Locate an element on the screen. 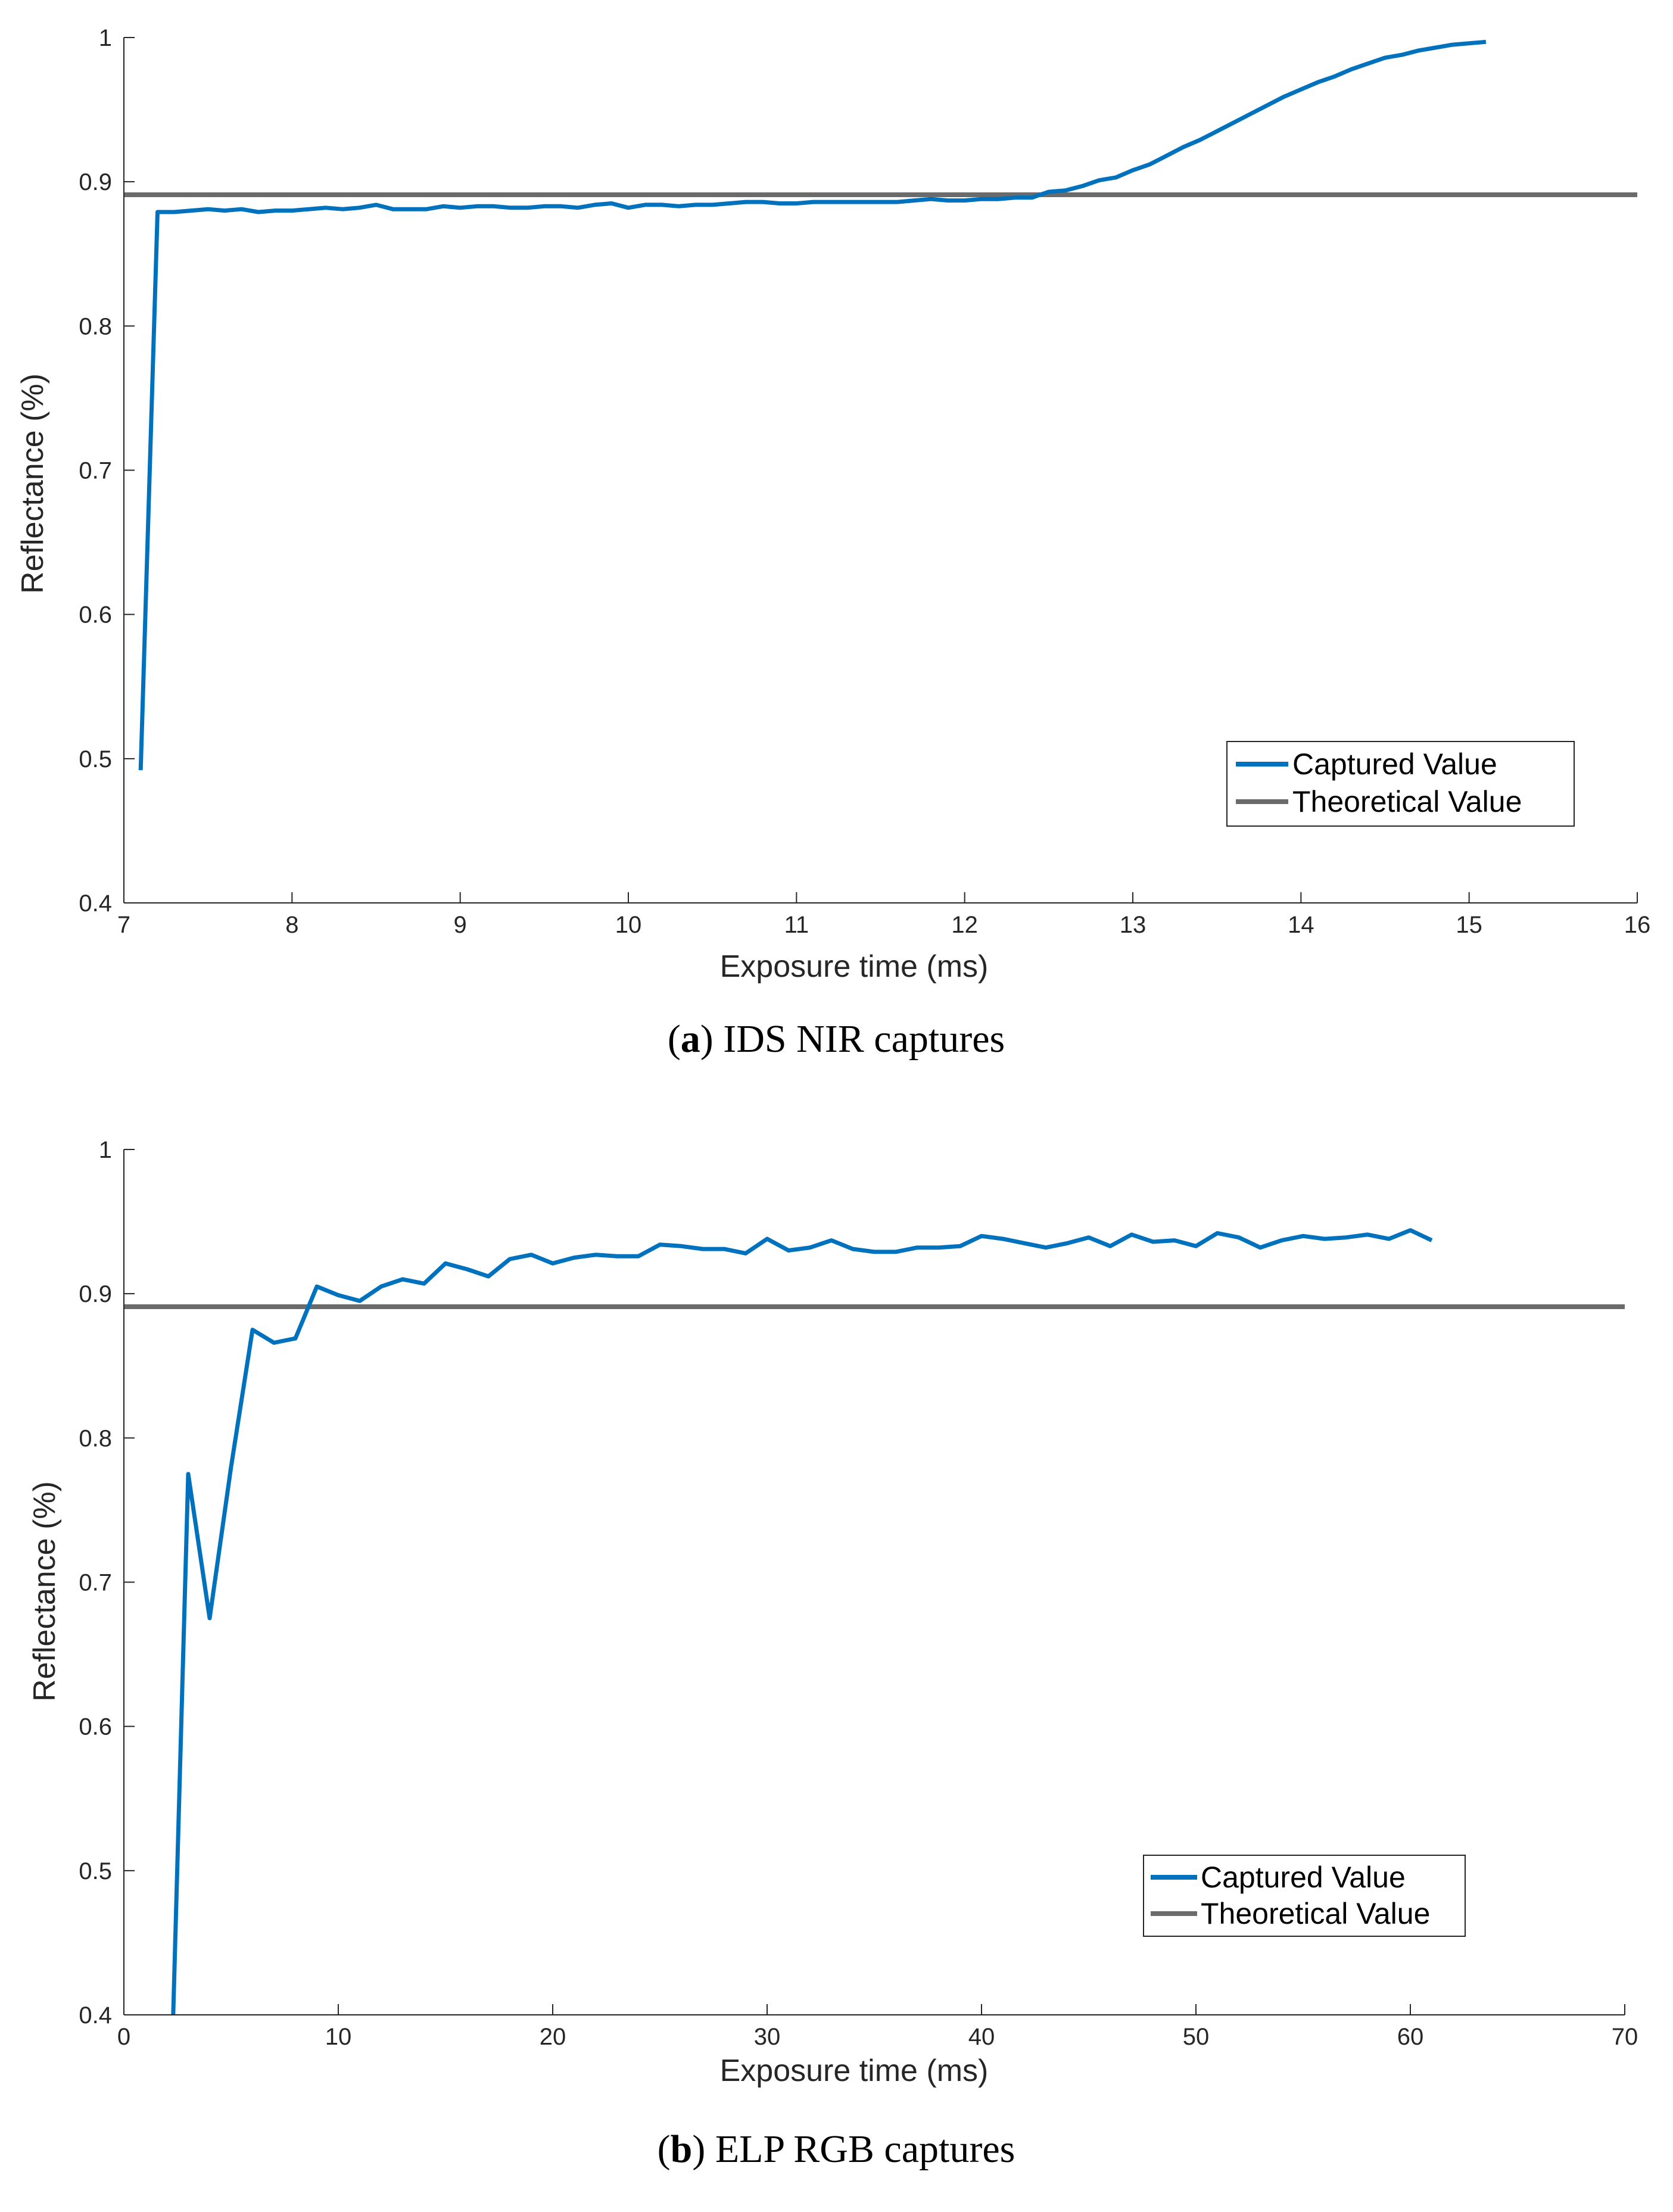 Image resolution: width=1673 pixels, height=2212 pixels. caption-text: ) ELP RGB captures is located at coordinates (853, 2149).